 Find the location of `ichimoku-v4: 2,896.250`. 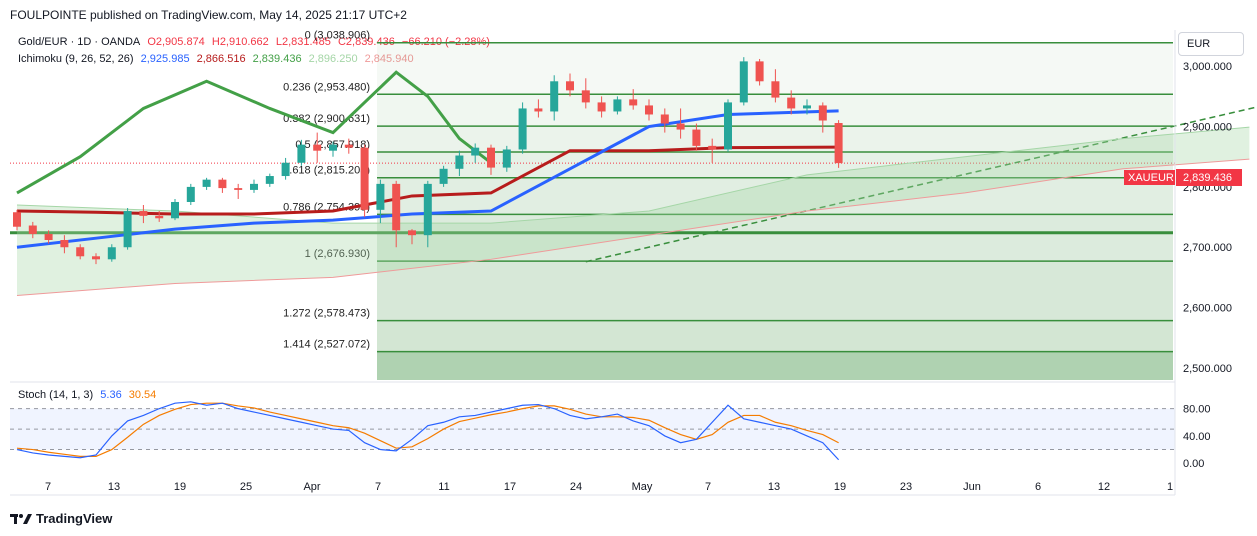

ichimoku-v4: 2,896.250 is located at coordinates (333, 59).